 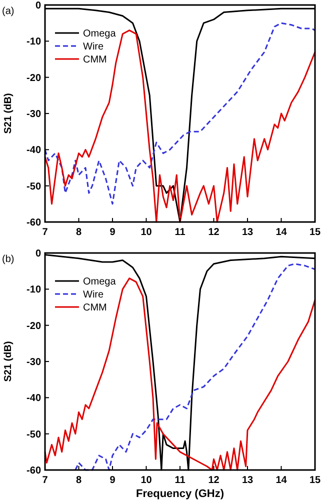 I want to click on text: (b), so click(x=8, y=259).